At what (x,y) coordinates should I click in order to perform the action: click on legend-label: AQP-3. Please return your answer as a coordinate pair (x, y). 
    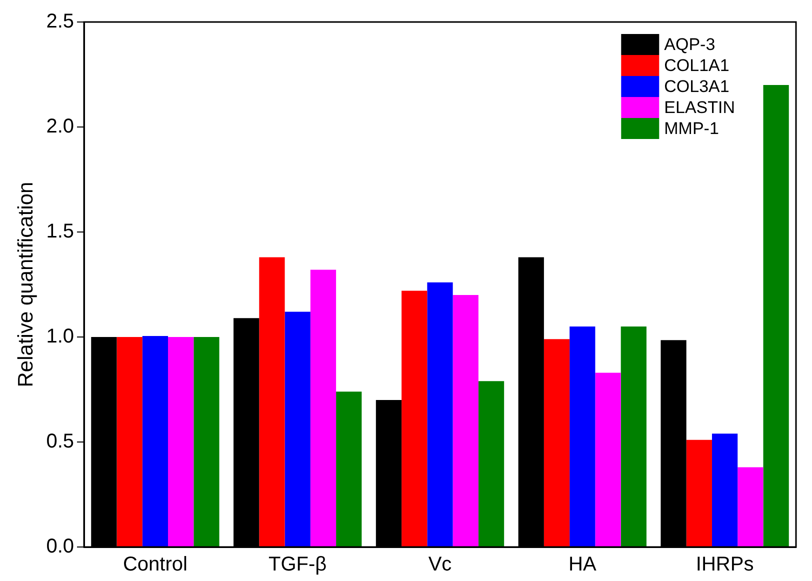
    Looking at the image, I should click on (690, 44).